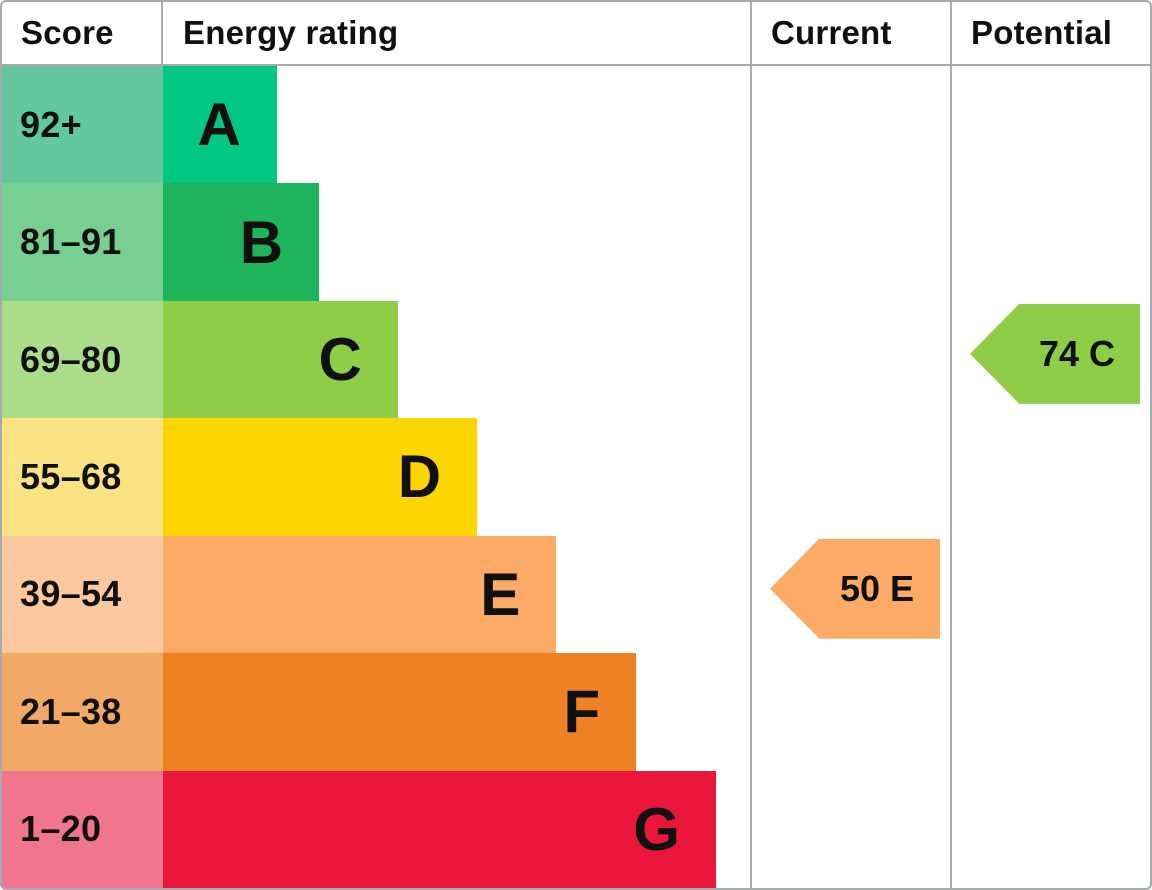 The image size is (1152, 890). Describe the element at coordinates (280, 359) in the screenshot. I see `rating-bar: C` at that location.